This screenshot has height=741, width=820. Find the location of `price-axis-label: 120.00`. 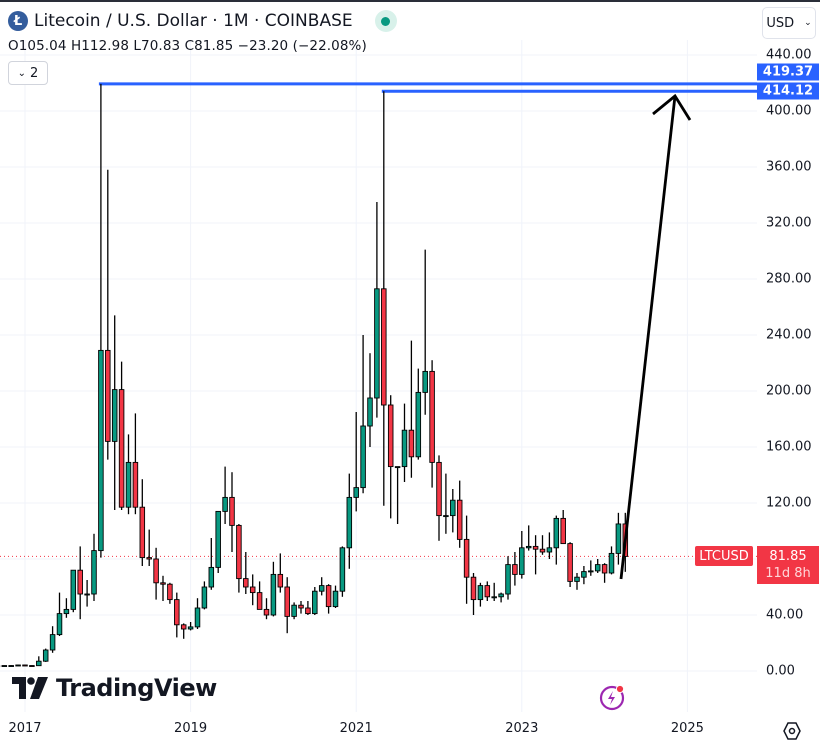

price-axis-label: 120.00 is located at coordinates (789, 503).